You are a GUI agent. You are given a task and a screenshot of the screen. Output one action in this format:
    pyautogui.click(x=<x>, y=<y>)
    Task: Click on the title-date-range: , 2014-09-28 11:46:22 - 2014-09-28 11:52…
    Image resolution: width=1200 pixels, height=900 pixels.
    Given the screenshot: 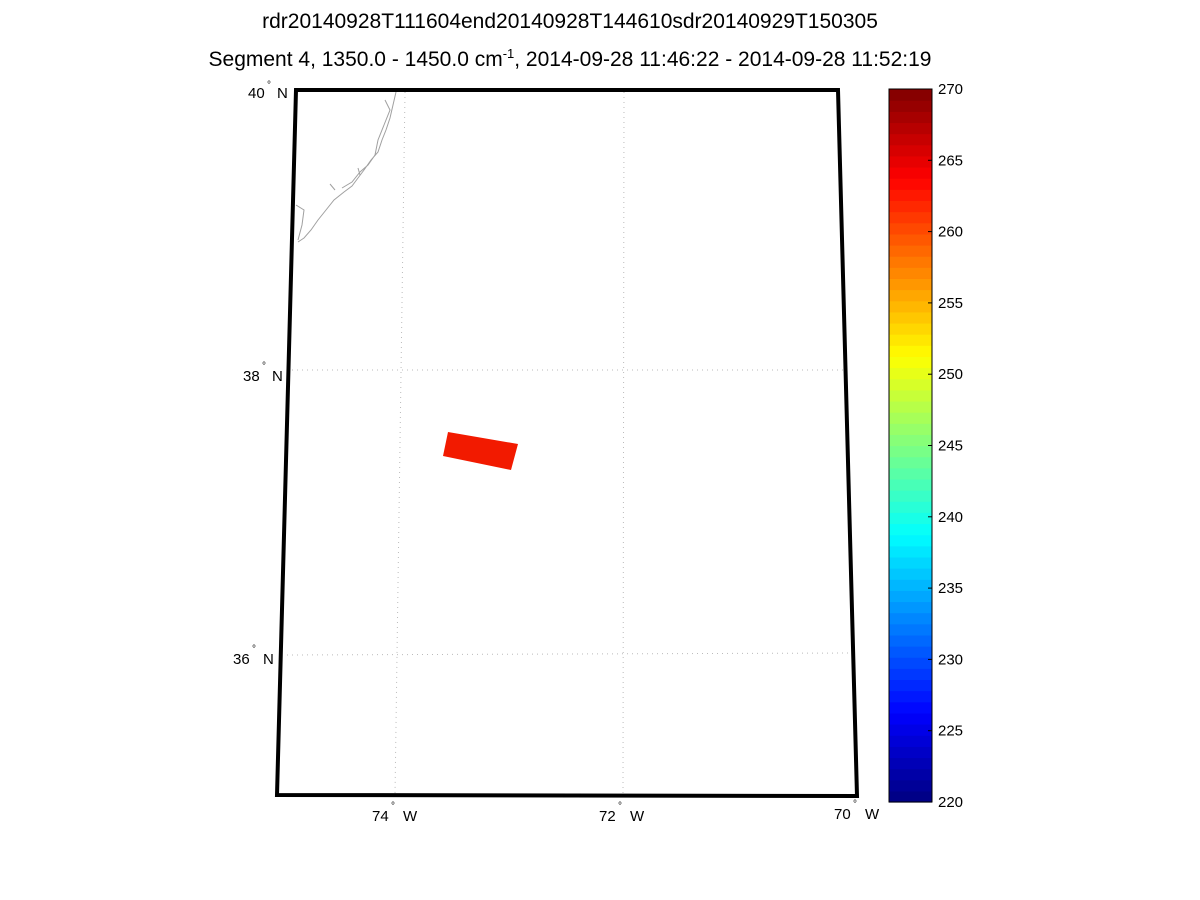 What is the action you would take?
    pyautogui.click(x=723, y=59)
    